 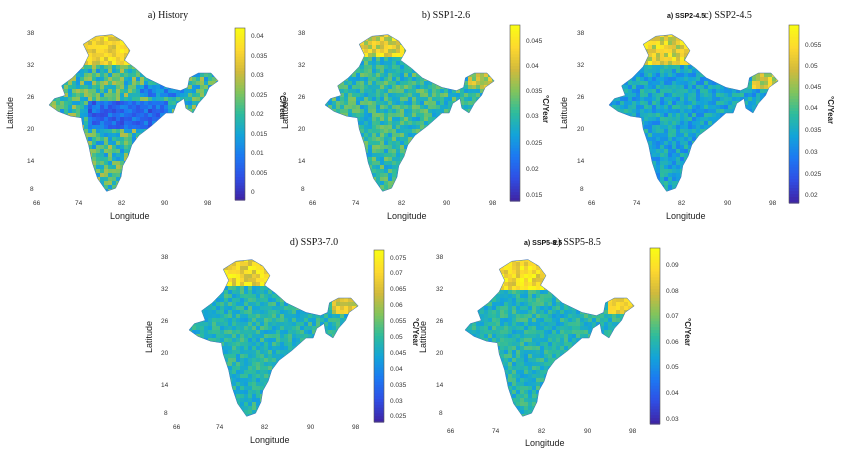 I want to click on colorbar-tick: 0.04, so click(x=257, y=36).